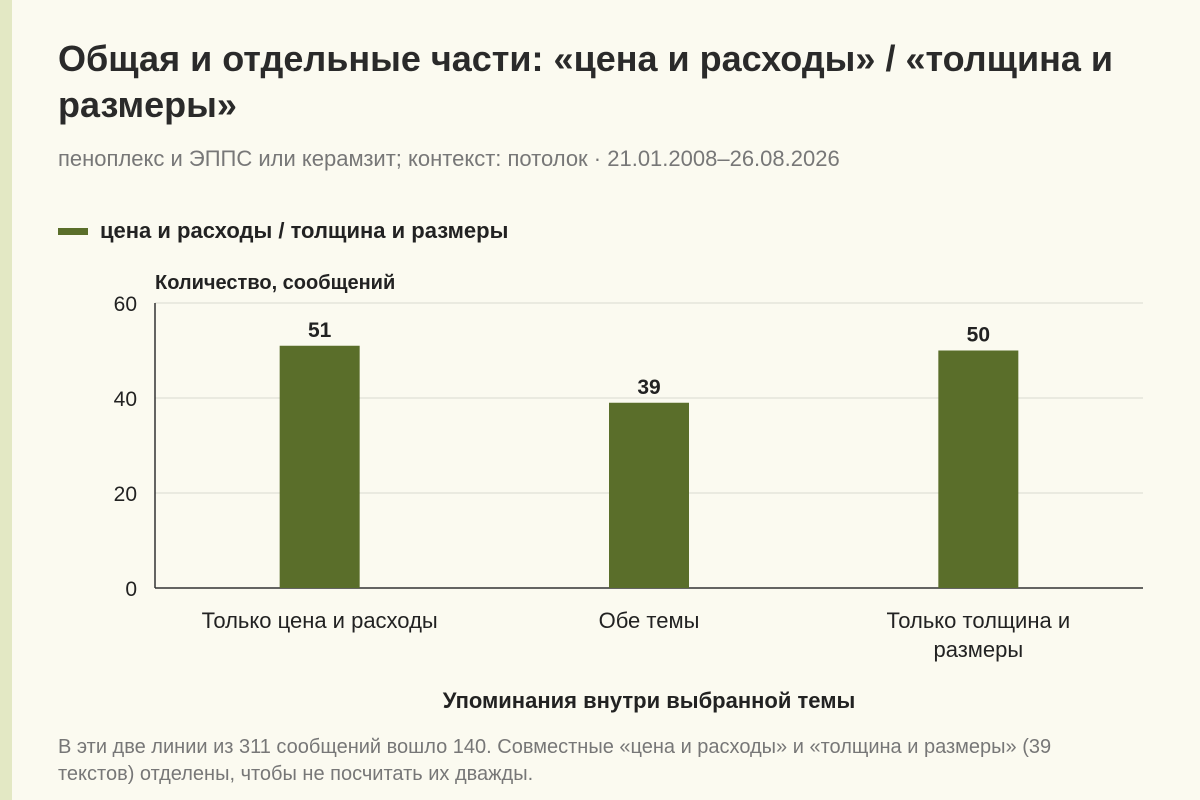 This screenshot has width=1200, height=800. I want to click on bar-value-label: 50, so click(978, 335).